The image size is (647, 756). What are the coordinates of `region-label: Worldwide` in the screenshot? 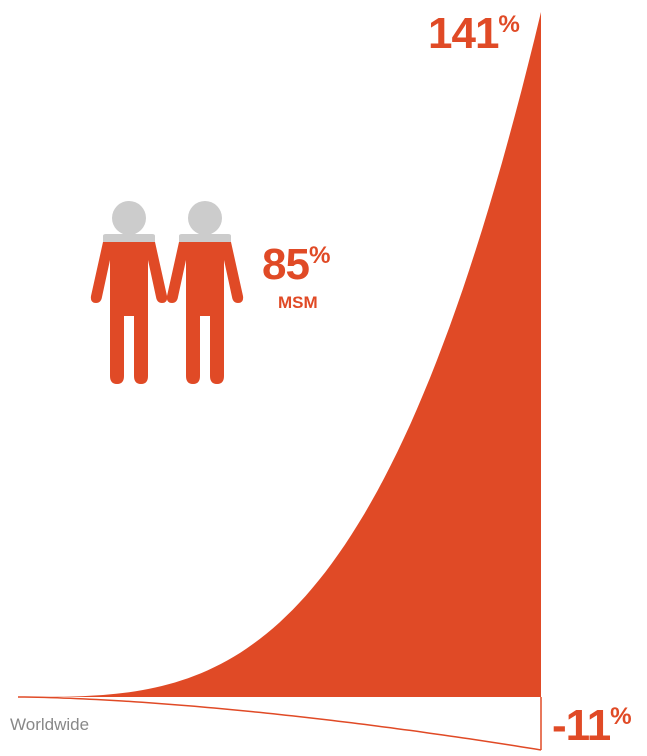 It's located at (50, 724).